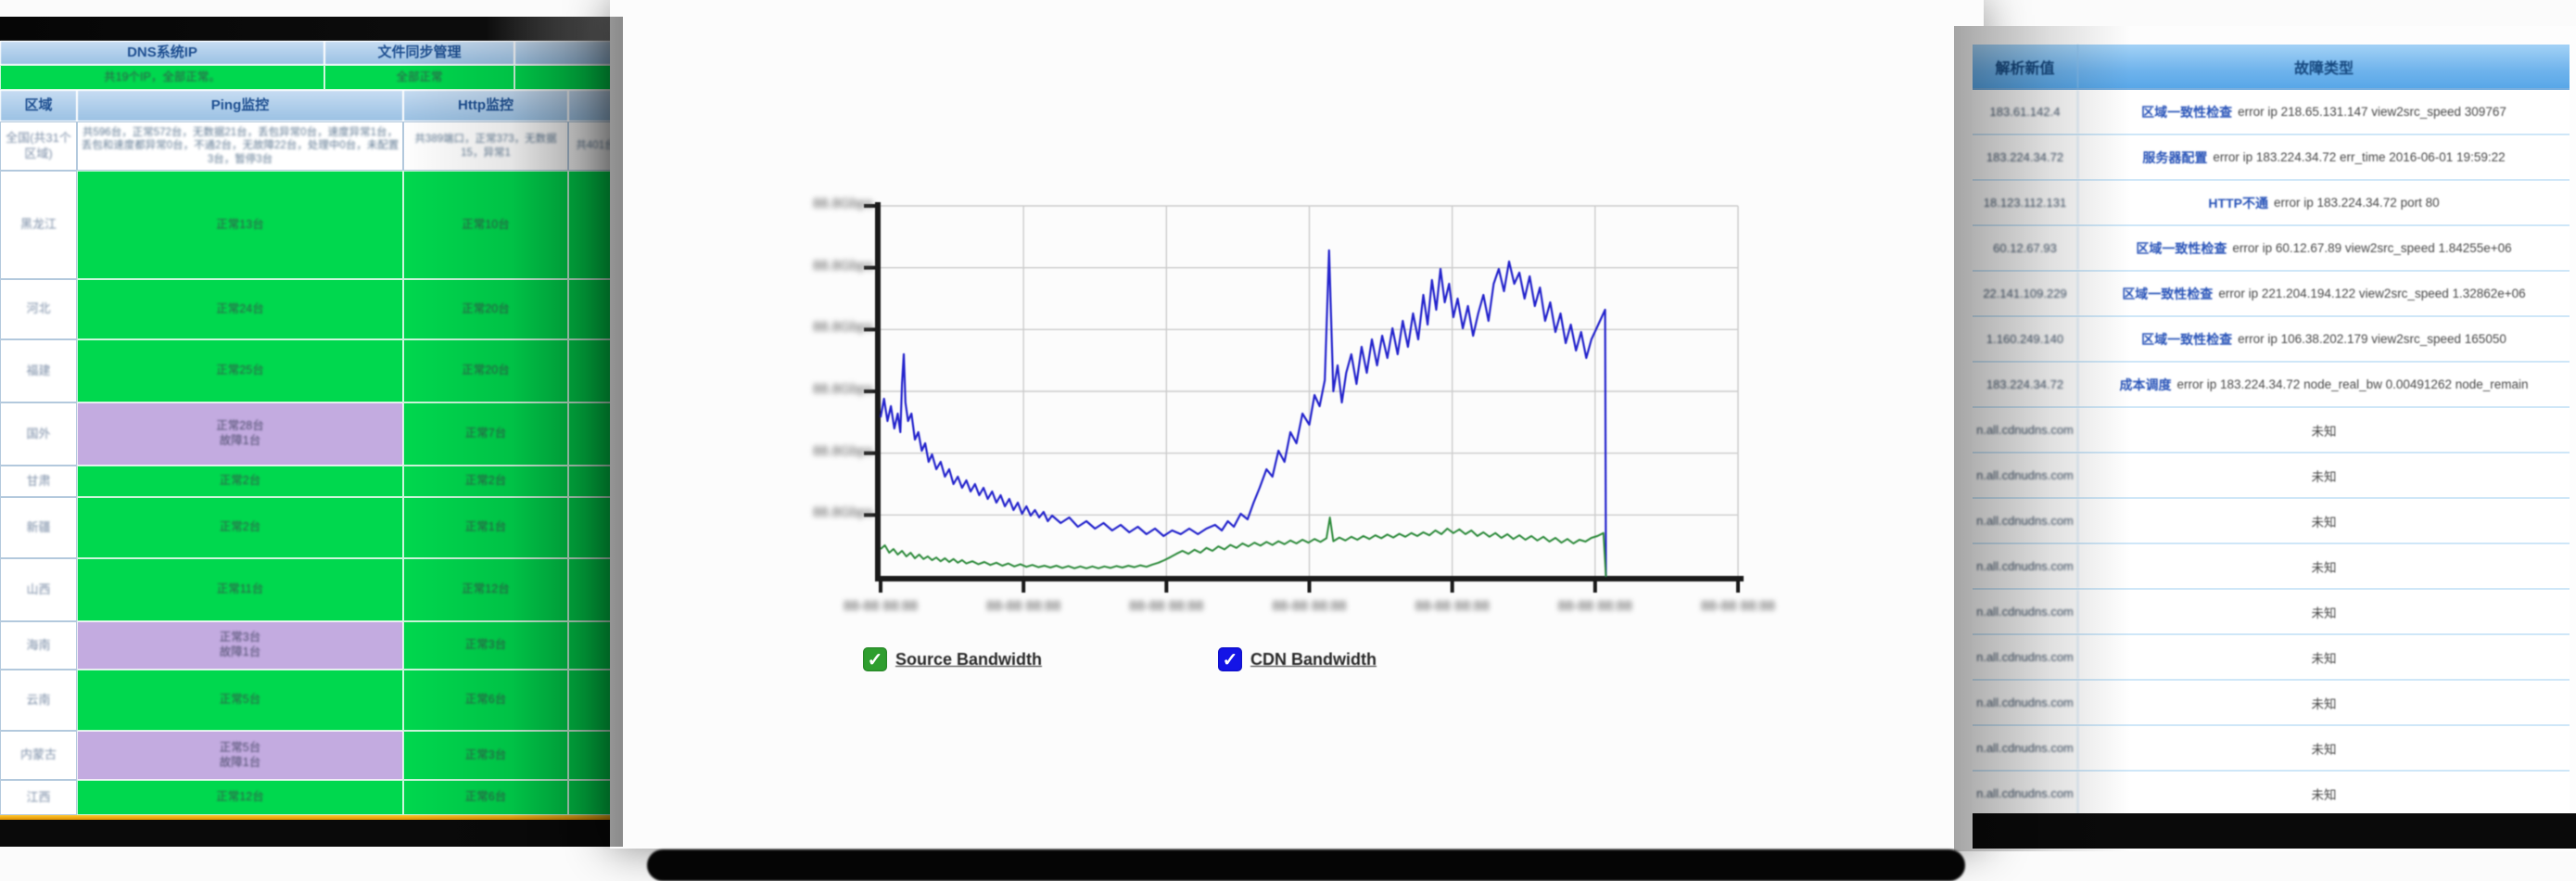 This screenshot has height=881, width=2576. I want to click on dns-system-ip-header: DNS系统IP, so click(162, 53).